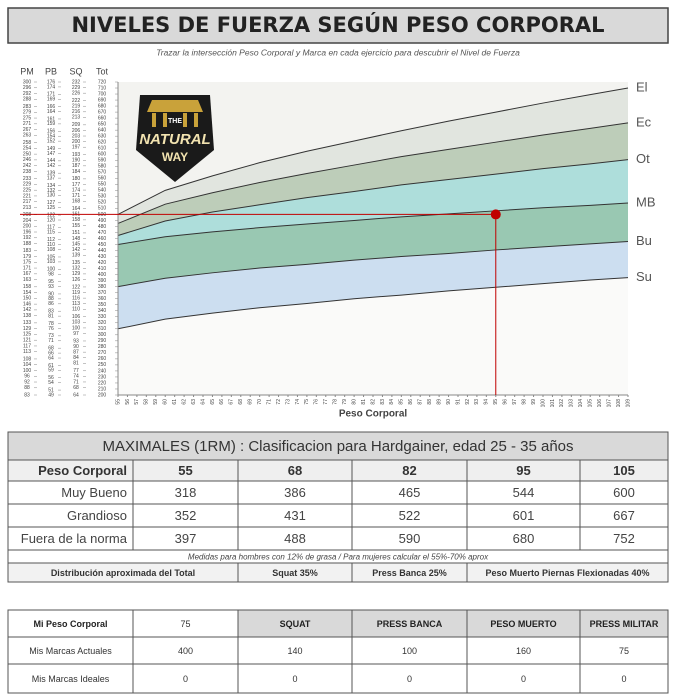 This screenshot has height=699, width=676. What do you see at coordinates (76, 334) in the screenshot?
I see `y-tick-label: 97` at bounding box center [76, 334].